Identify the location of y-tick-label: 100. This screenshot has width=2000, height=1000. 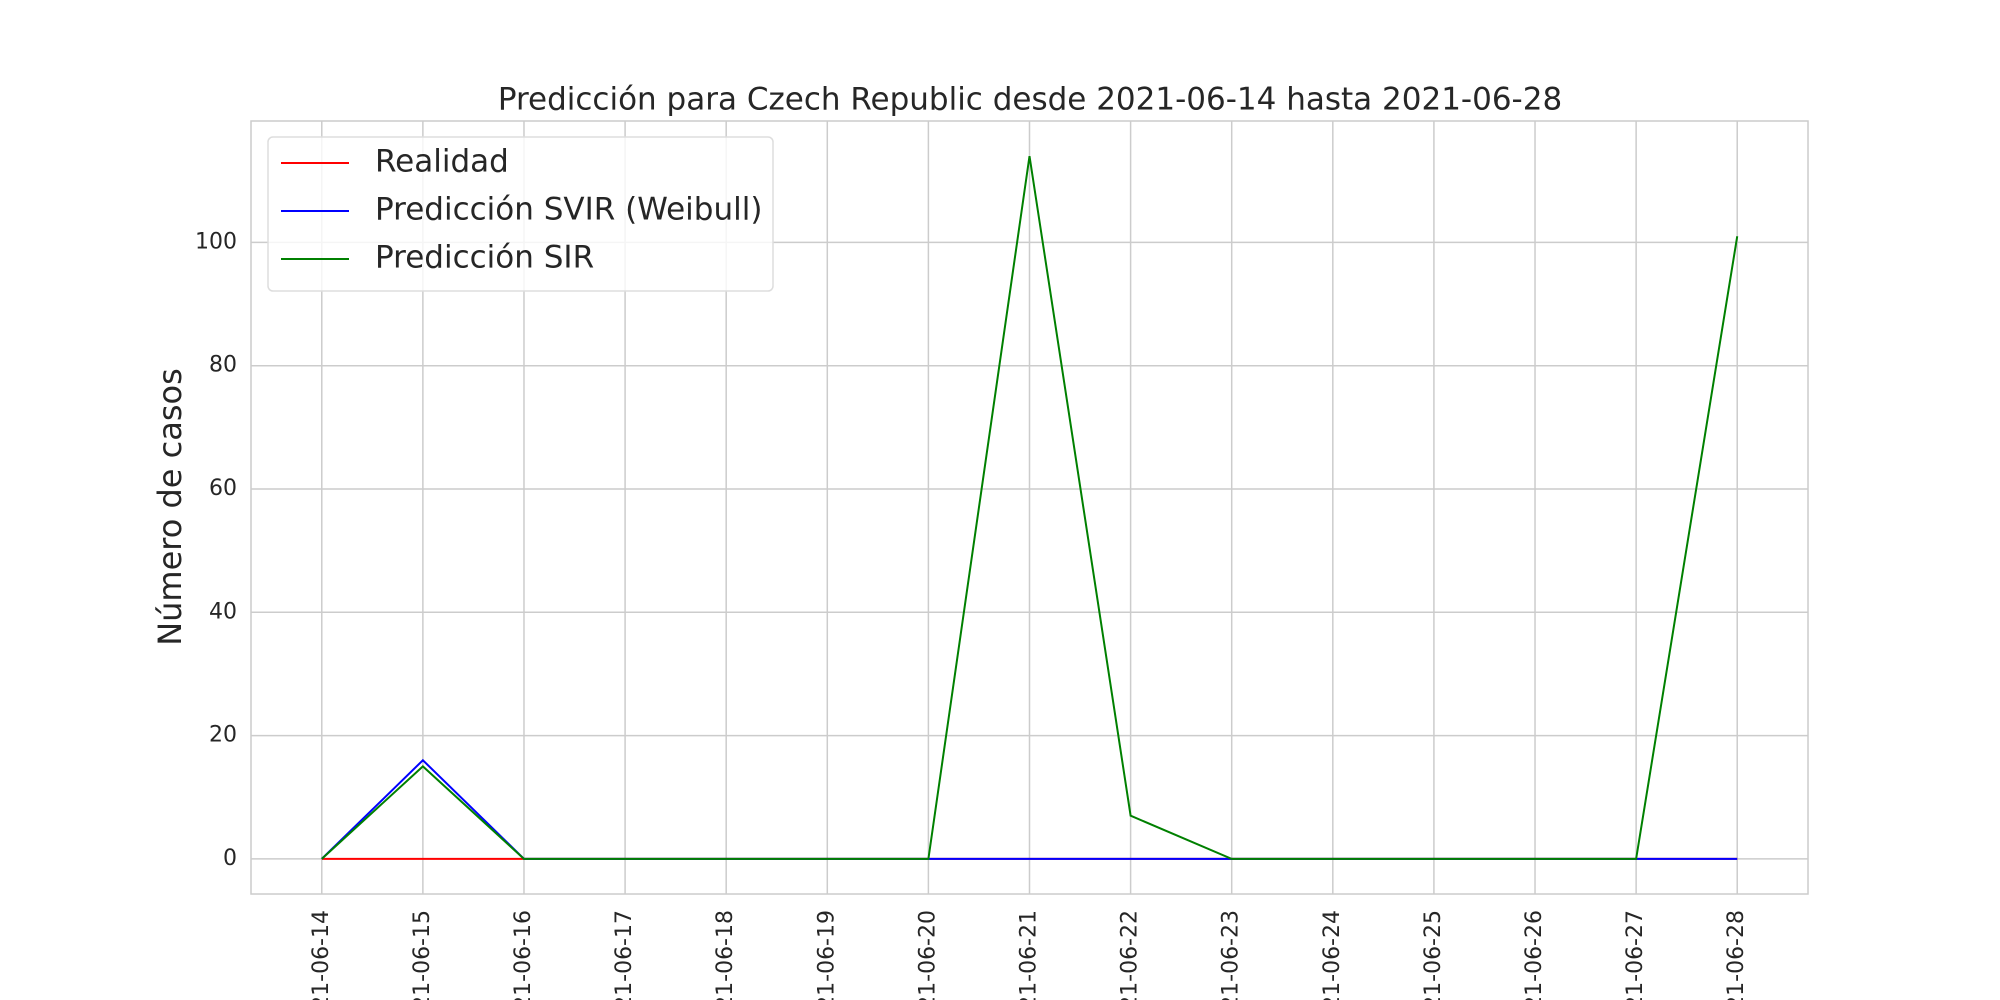
(216, 241).